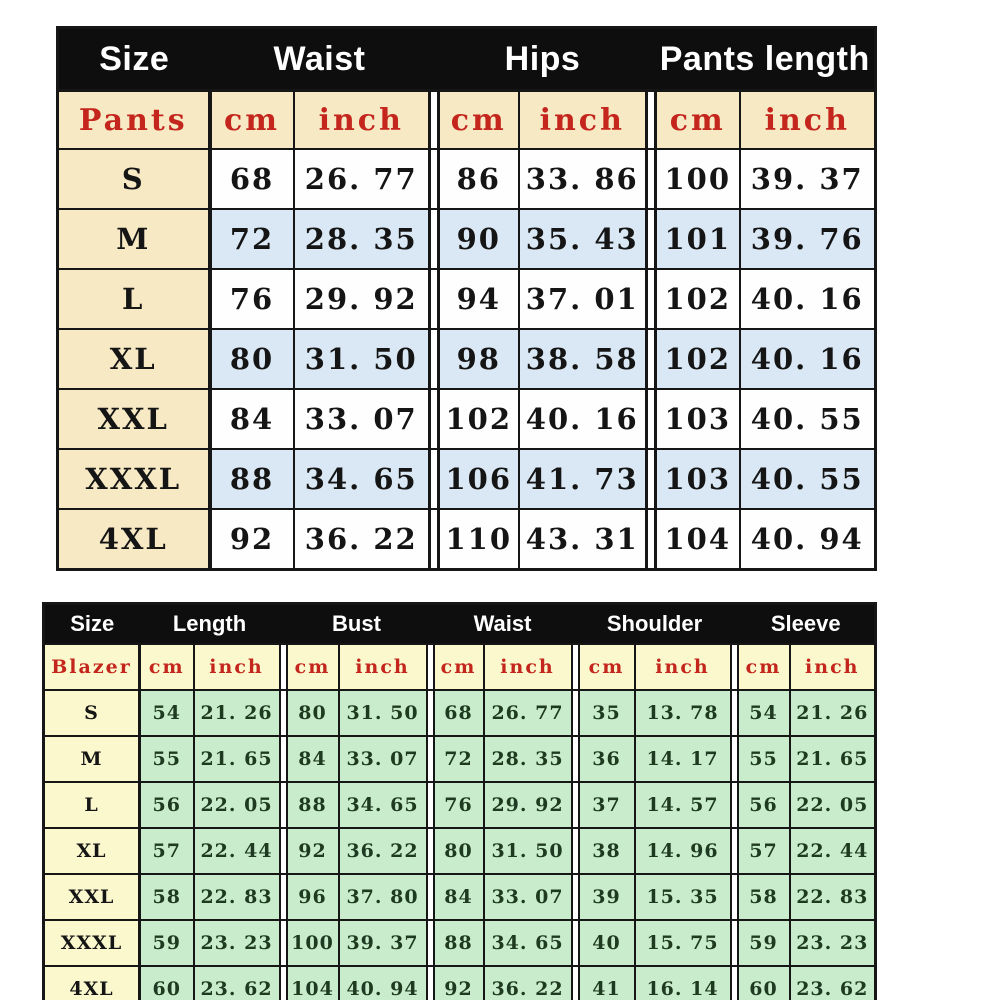 The width and height of the screenshot is (1000, 1000). I want to click on garment-label-cell: Blazer, so click(91, 667).